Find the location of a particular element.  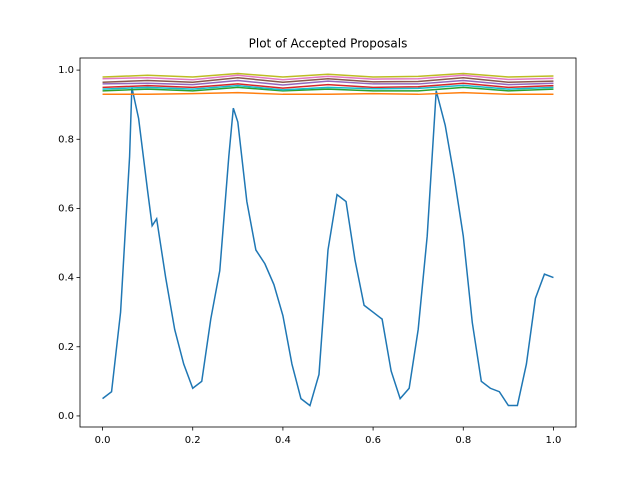

x-tick-label: 0.0 is located at coordinates (103, 440).